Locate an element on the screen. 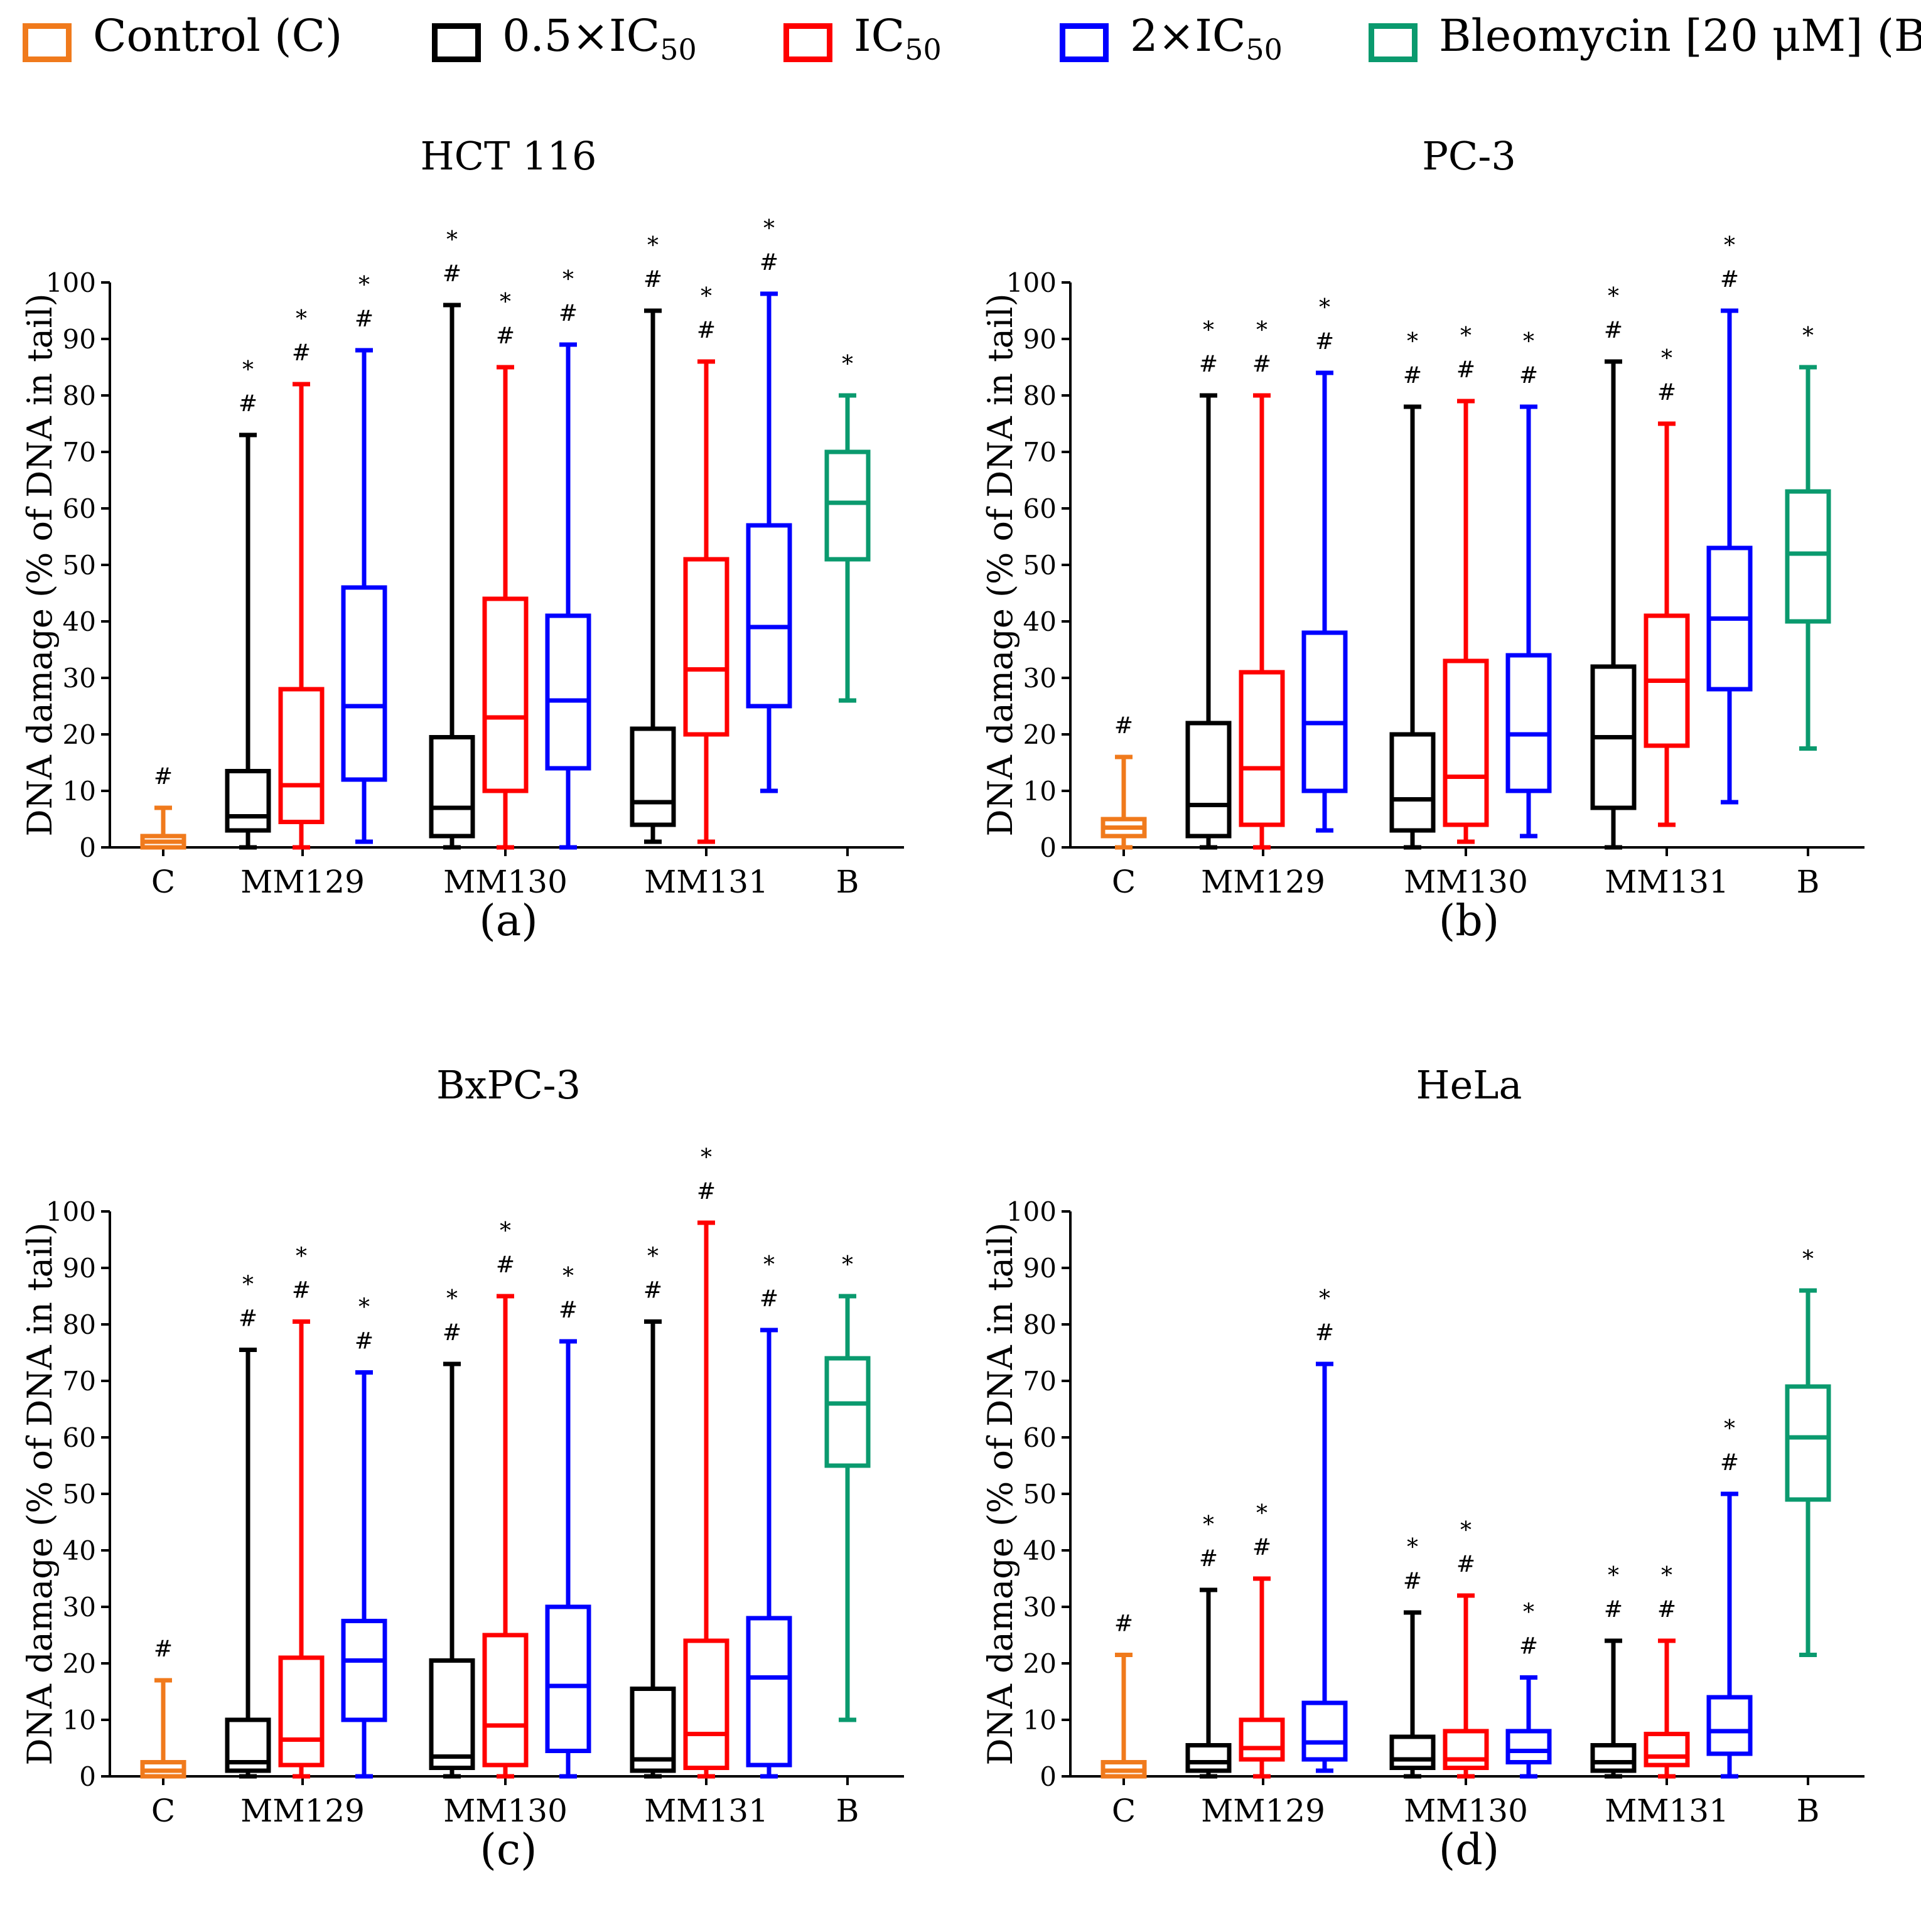  box-mm130-m is located at coordinates (1466, 621).